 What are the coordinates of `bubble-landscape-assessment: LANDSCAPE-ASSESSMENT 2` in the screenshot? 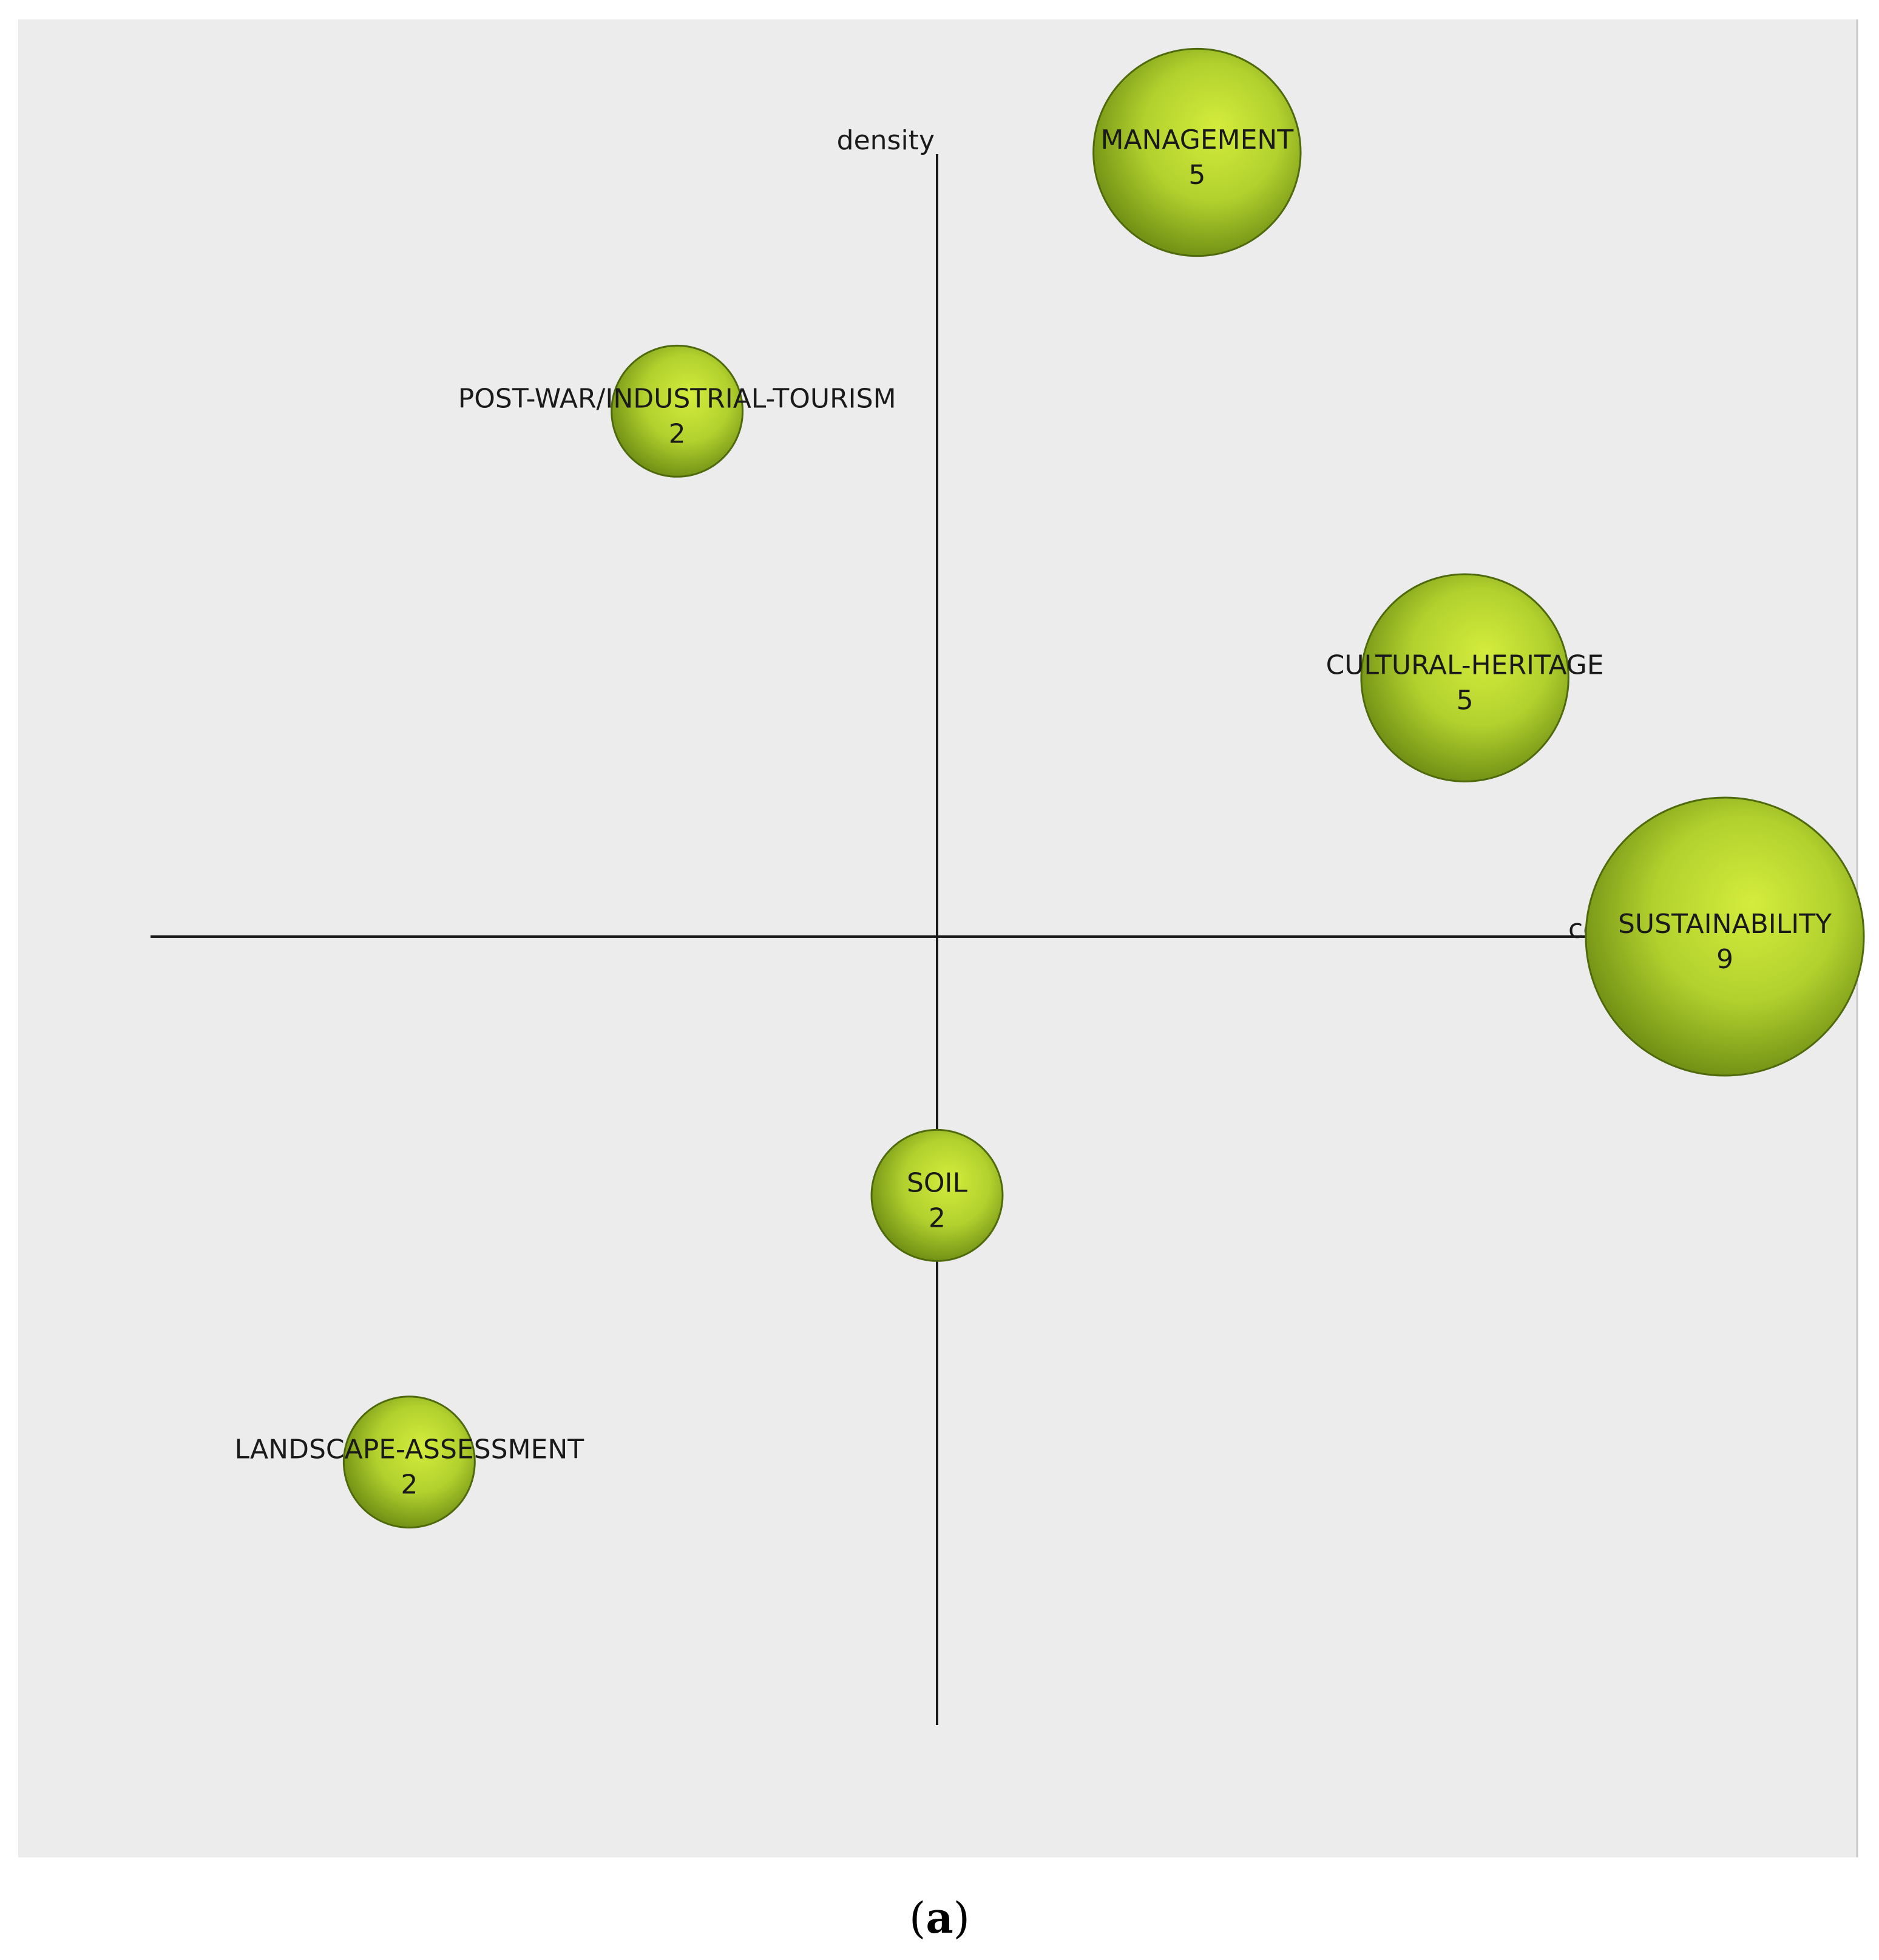 It's located at (409, 1462).